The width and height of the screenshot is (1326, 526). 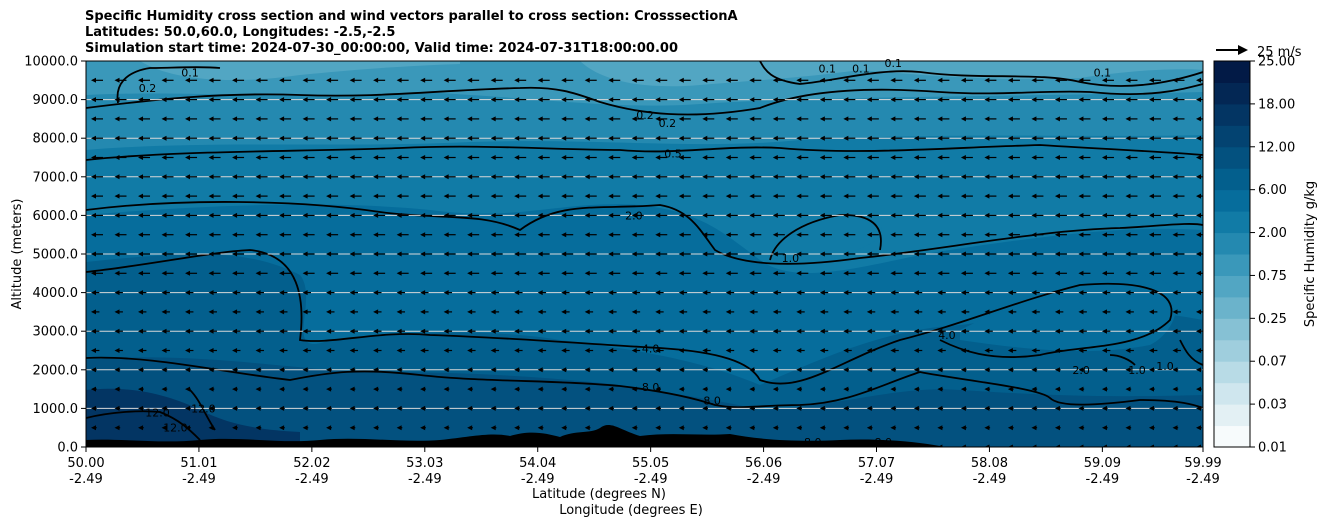 I want to click on contour-line-0.5, so click(x=644, y=152).